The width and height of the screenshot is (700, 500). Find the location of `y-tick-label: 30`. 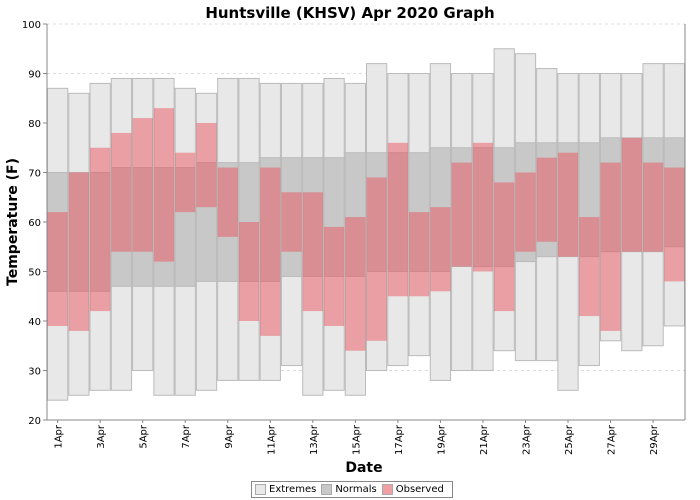

y-tick-label: 30 is located at coordinates (34, 372).